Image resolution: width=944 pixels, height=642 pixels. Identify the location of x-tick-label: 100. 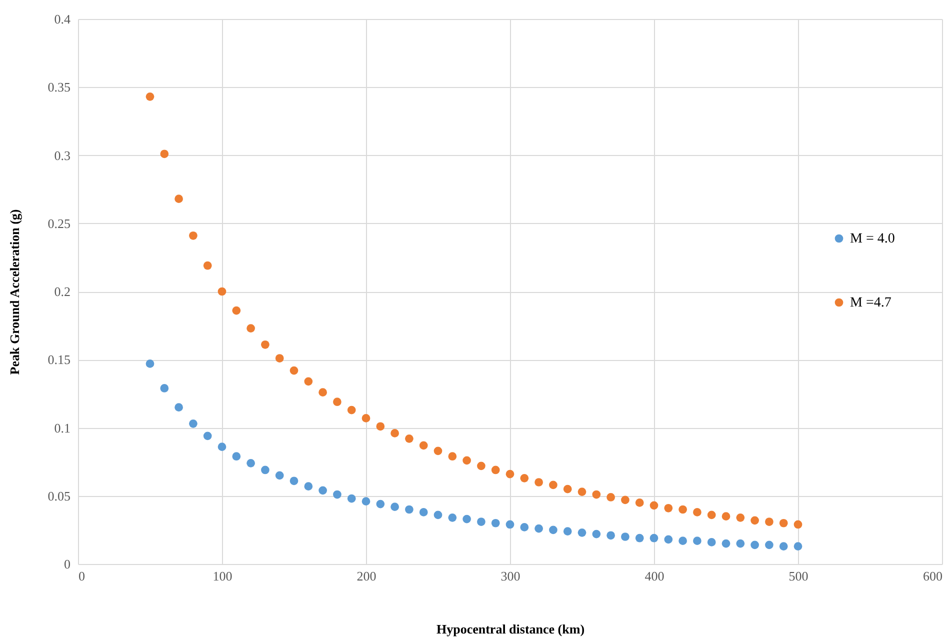
(222, 576).